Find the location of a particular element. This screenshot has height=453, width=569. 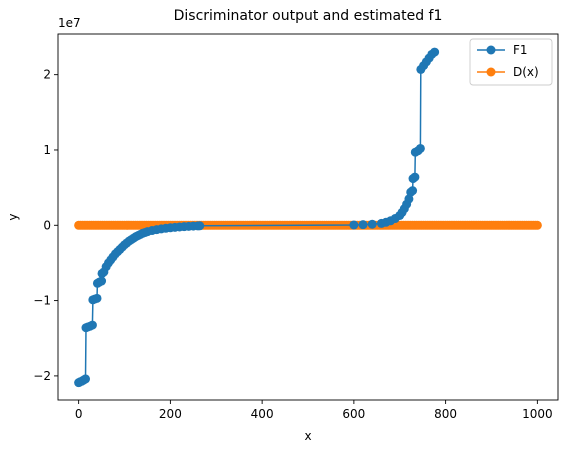

x-tick-label: 800 is located at coordinates (445, 414).